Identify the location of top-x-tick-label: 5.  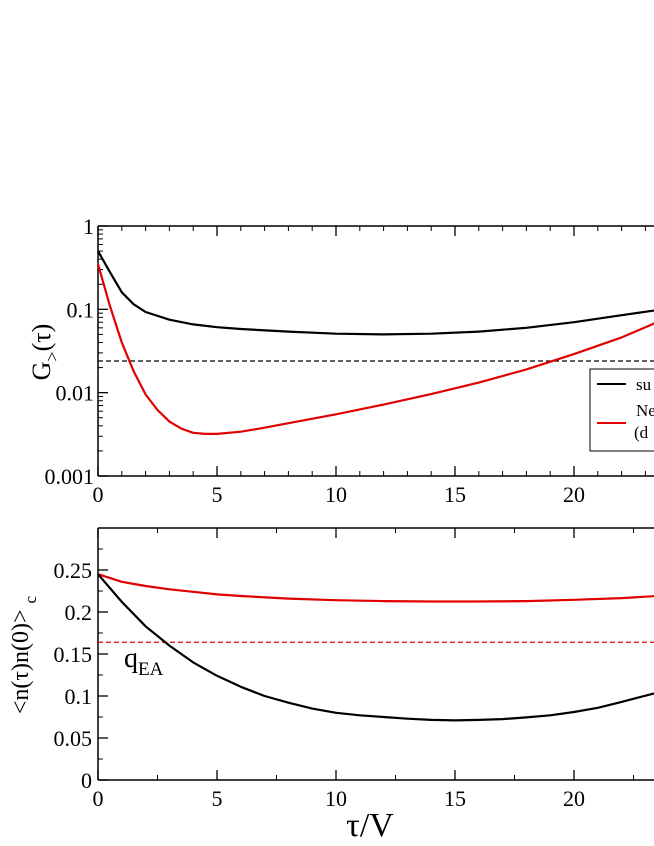
(217, 494).